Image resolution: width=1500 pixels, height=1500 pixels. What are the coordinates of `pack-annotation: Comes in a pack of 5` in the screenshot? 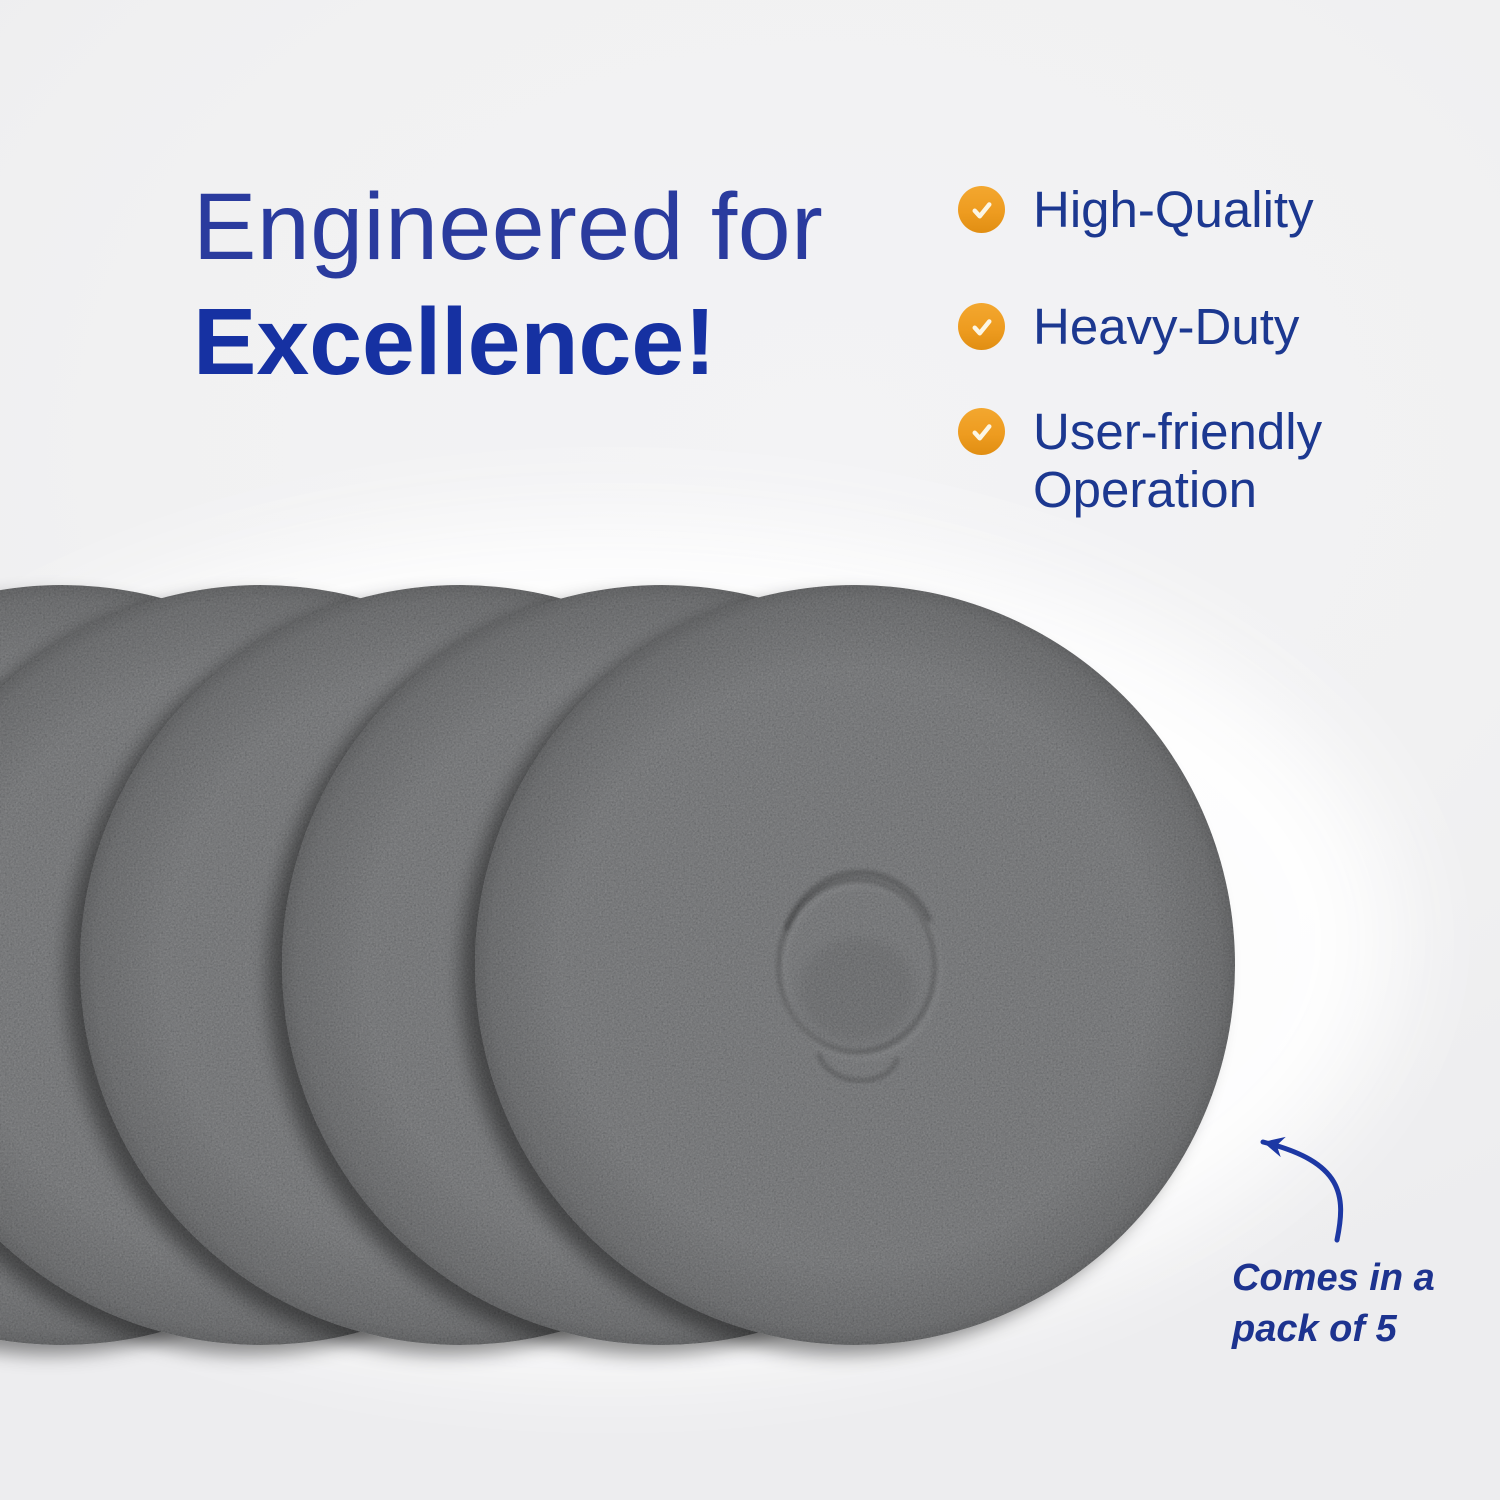 It's located at (1333, 1304).